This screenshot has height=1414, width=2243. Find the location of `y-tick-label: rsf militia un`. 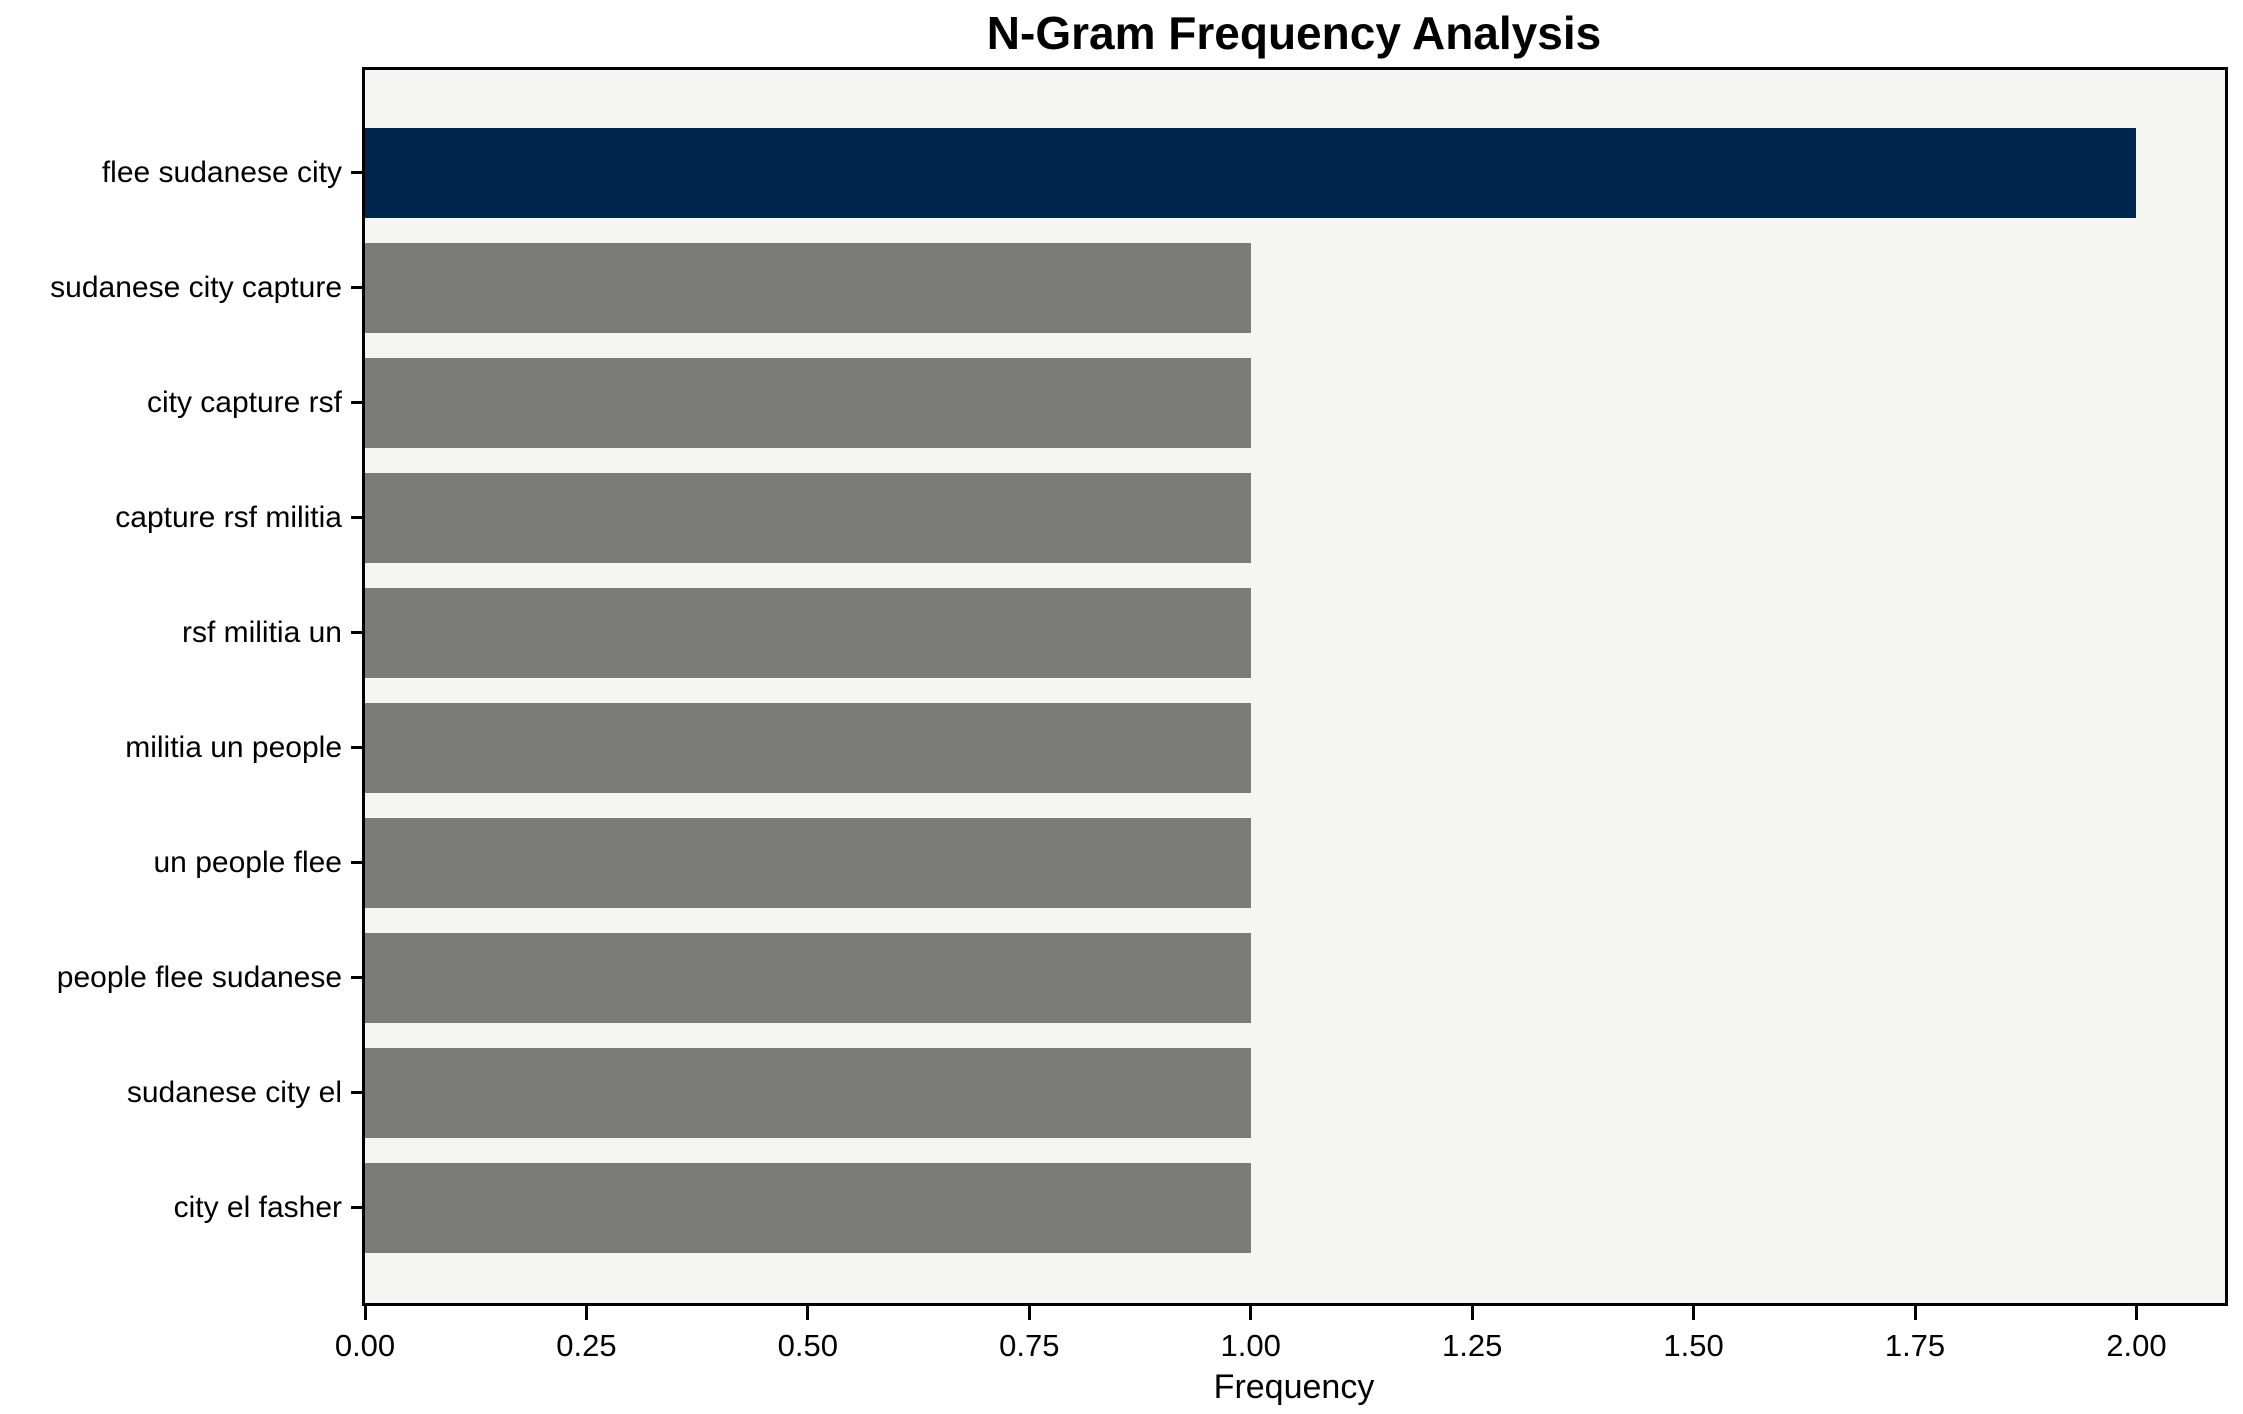

y-tick-label: rsf militia un is located at coordinates (261, 632).